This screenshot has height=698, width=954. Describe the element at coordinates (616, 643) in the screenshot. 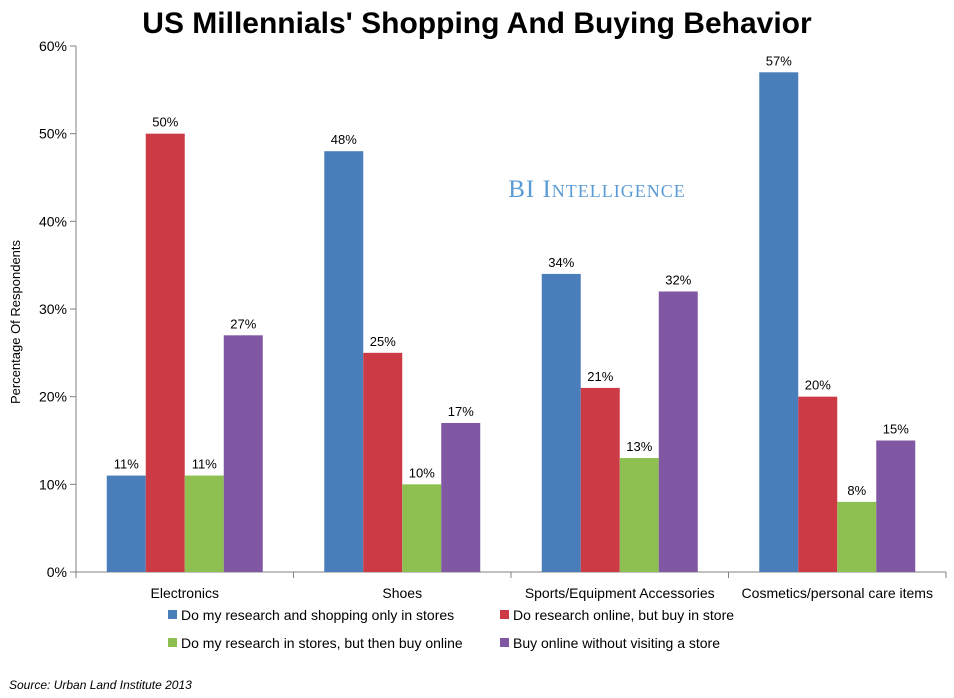

I see `legend-label: Buy online without visiting a store` at that location.